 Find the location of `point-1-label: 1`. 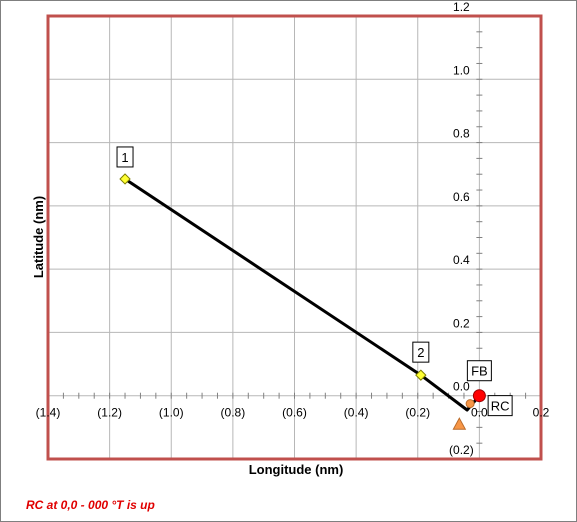

point-1-label: 1 is located at coordinates (124, 157).